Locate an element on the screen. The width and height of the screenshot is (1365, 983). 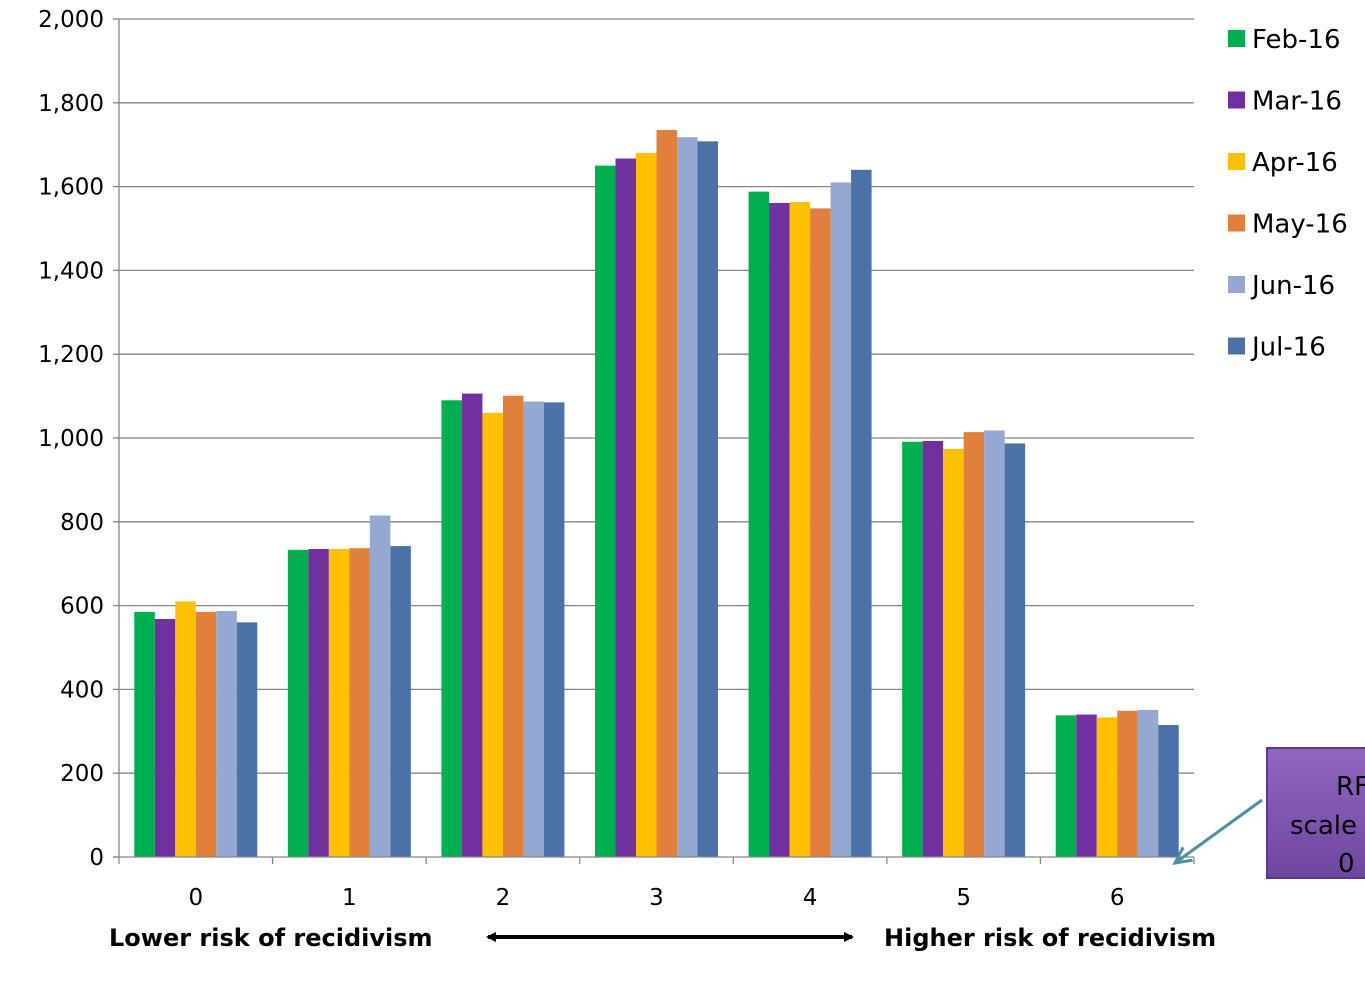
x-note-left: Lower risk of recidivism is located at coordinates (271, 938).